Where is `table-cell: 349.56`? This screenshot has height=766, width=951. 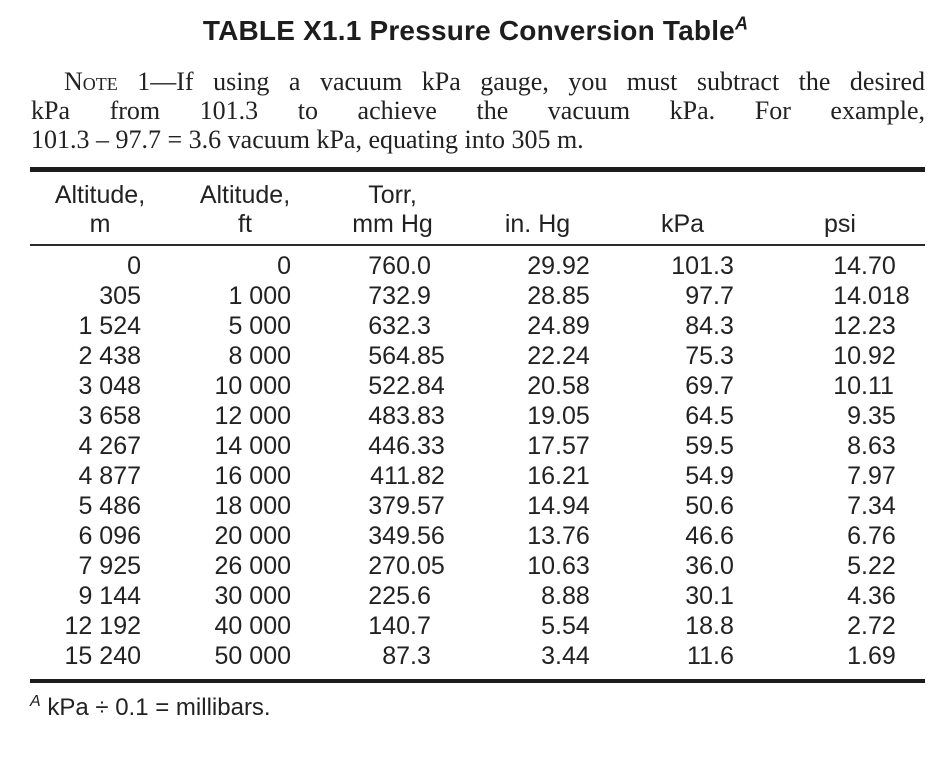
table-cell: 349.56 is located at coordinates (406, 536).